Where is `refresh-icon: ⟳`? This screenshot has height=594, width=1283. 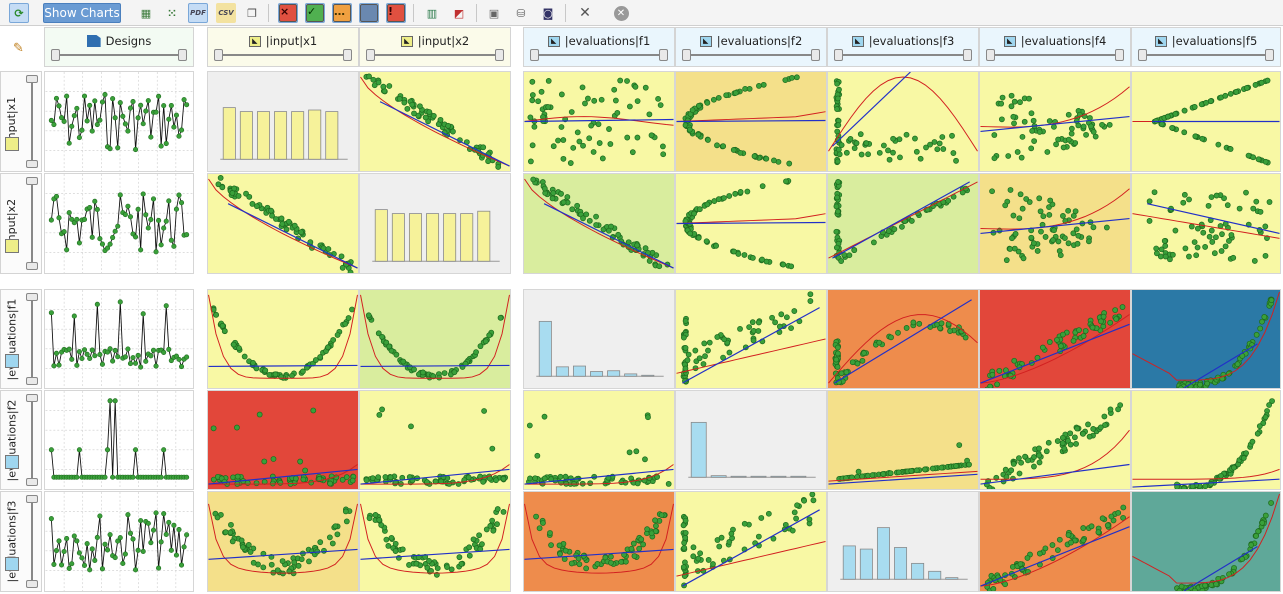
refresh-icon: ⟳ is located at coordinates (19, 13).